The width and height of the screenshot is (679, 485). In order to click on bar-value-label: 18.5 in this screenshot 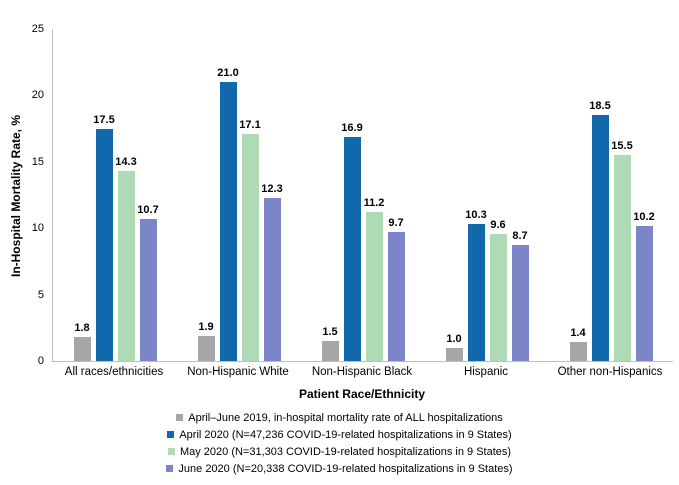, I will do `click(600, 106)`.